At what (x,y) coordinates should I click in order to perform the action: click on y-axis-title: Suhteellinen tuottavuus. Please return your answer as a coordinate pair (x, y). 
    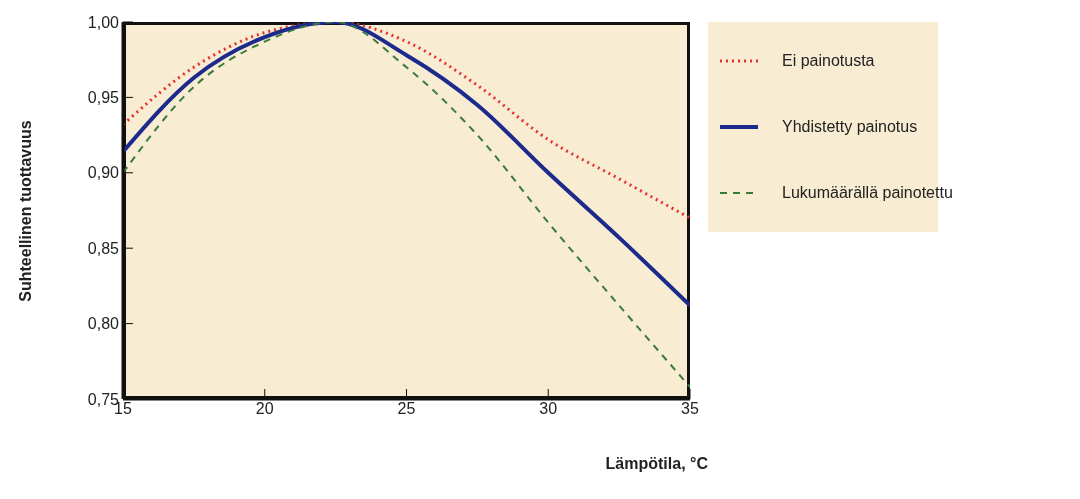
    Looking at the image, I should click on (26, 210).